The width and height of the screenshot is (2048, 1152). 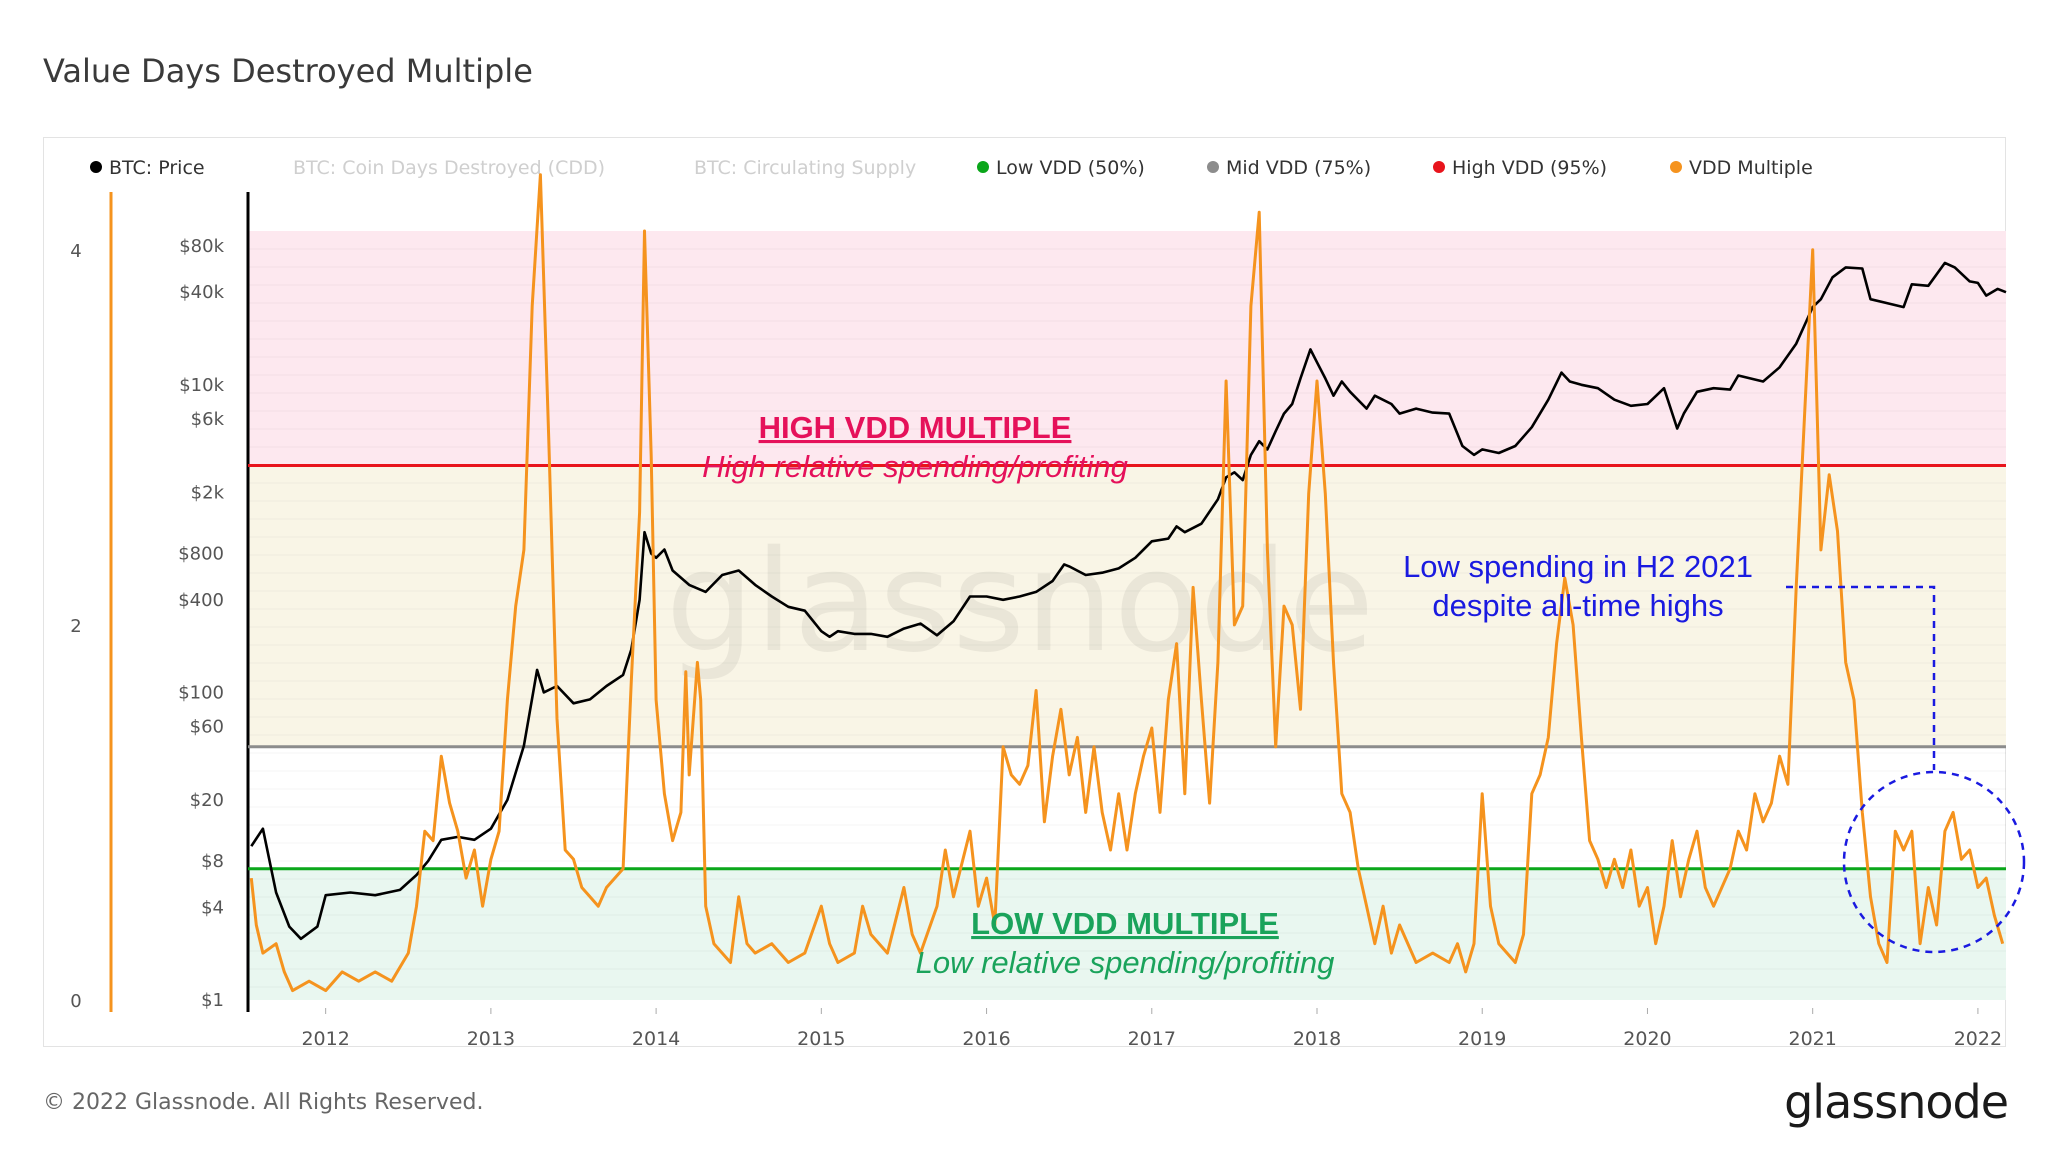 What do you see at coordinates (75, 251) in the screenshot?
I see `y-left-tick-label: 4` at bounding box center [75, 251].